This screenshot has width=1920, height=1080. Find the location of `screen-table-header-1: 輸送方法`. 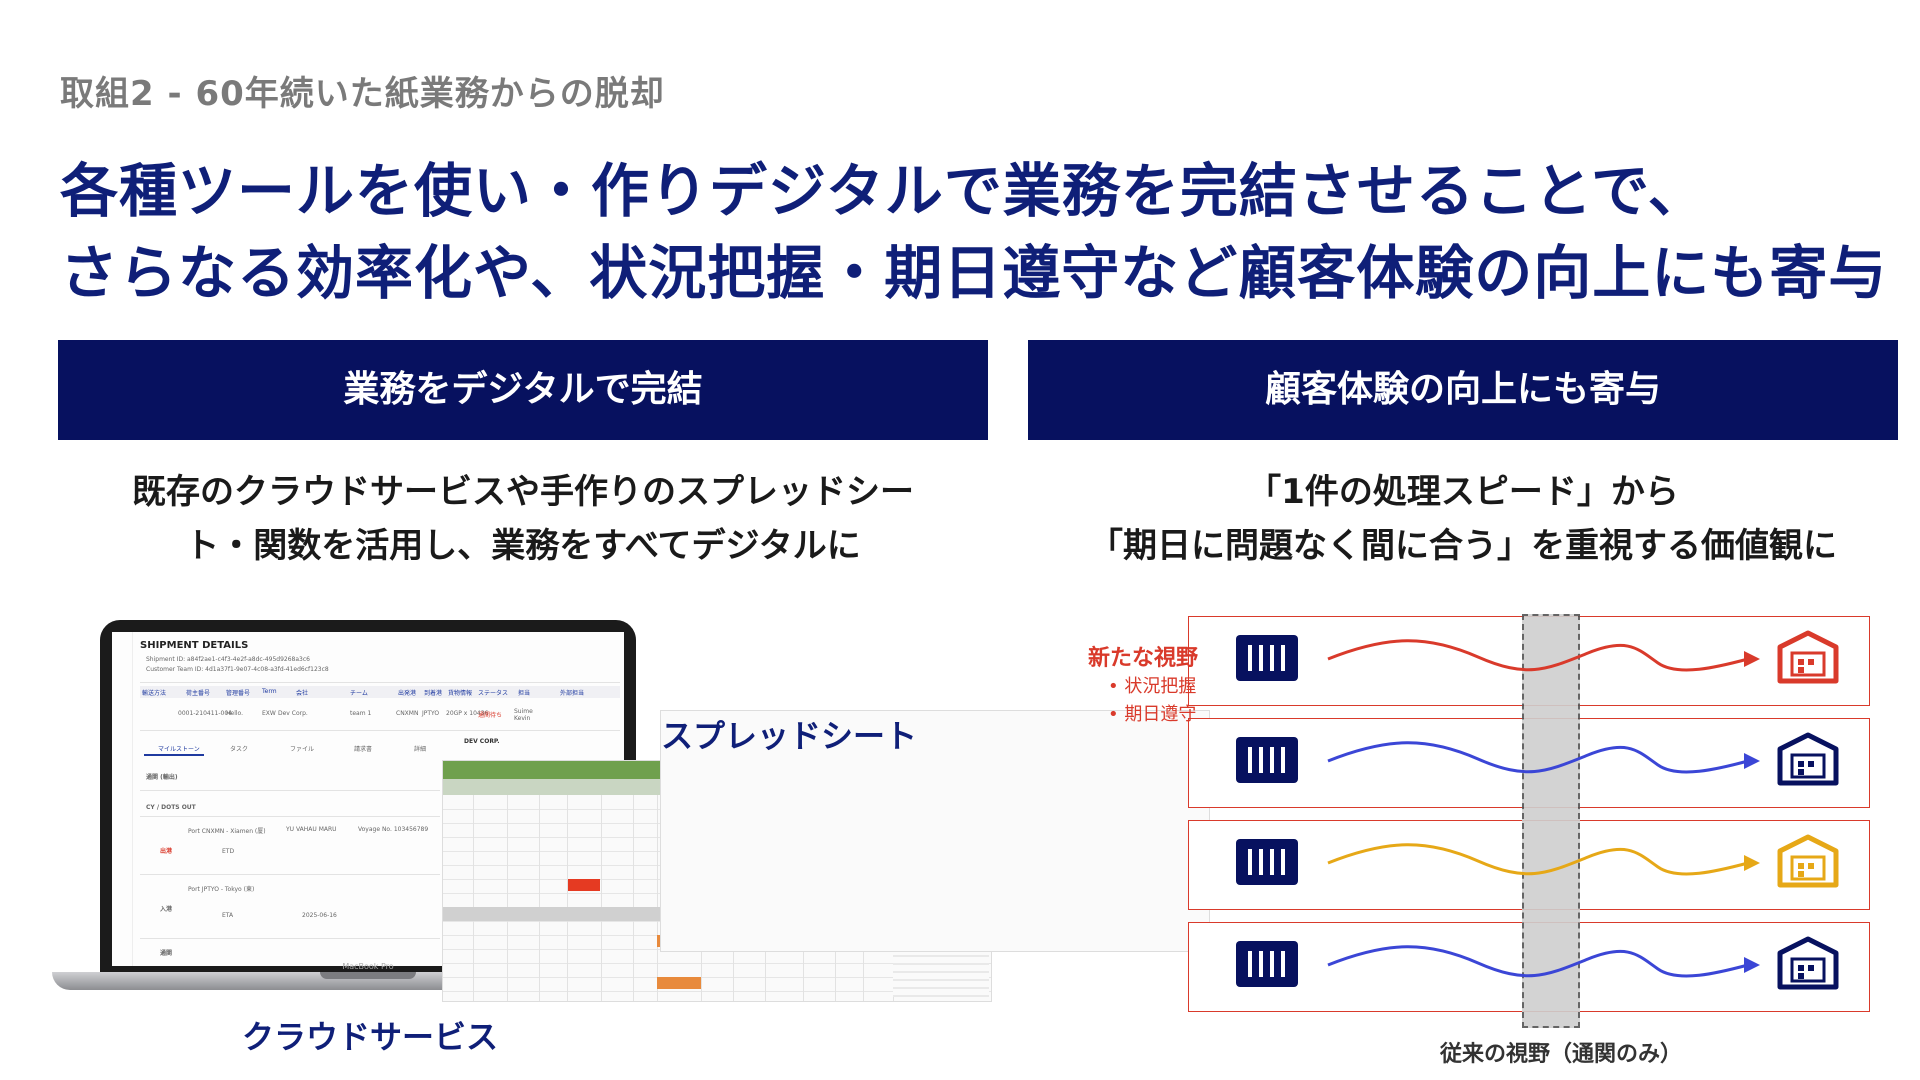

screen-table-header-1: 輸送方法 is located at coordinates (154, 693).